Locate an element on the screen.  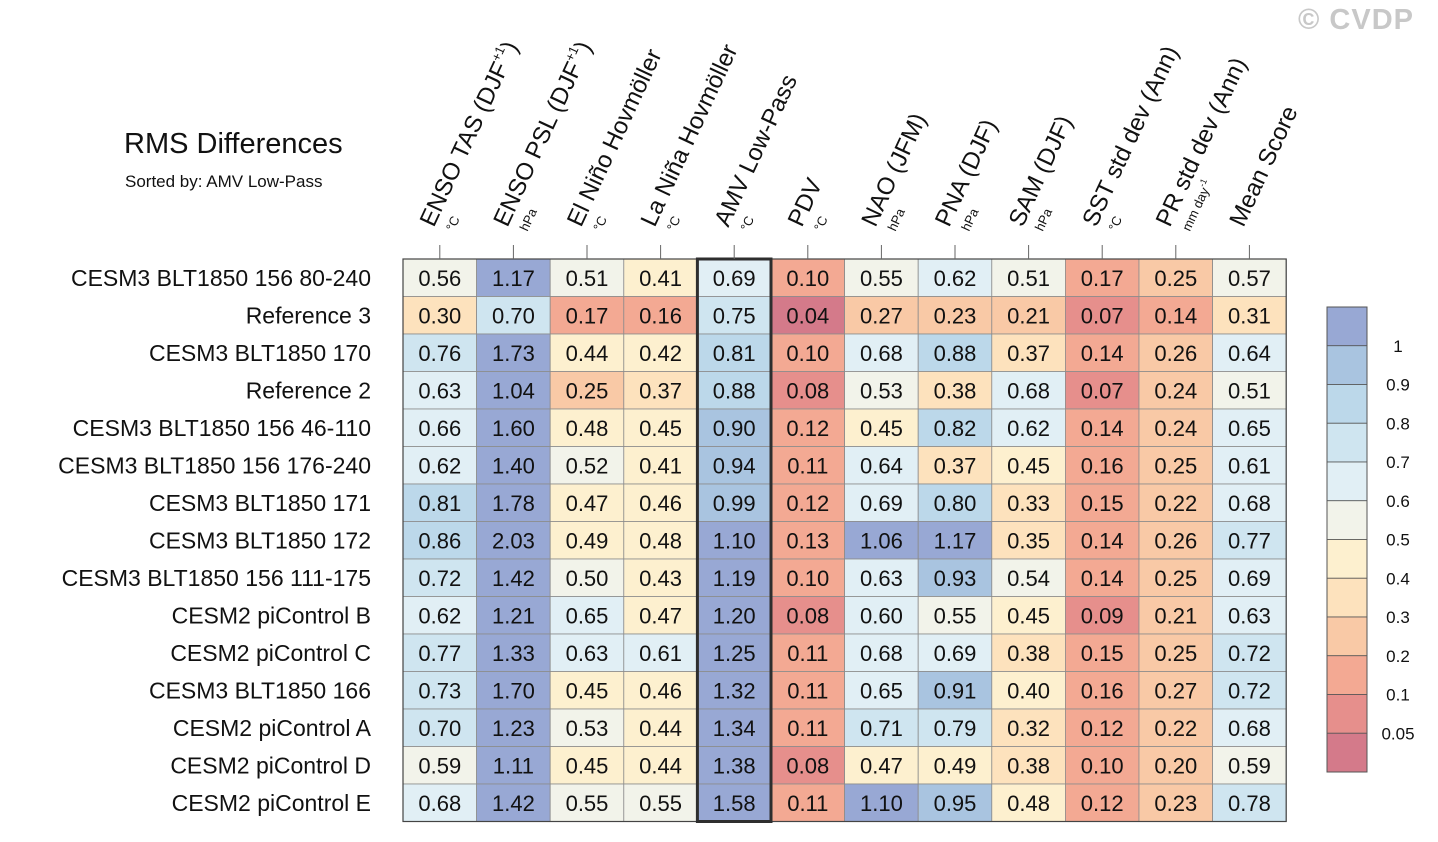
colorbar-label: 0.2 is located at coordinates (1398, 656).